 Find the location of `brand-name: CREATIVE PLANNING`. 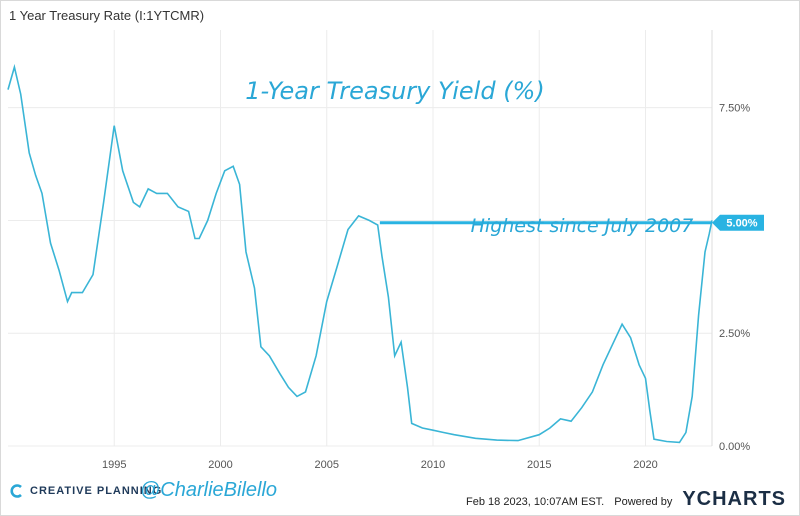

brand-name: CREATIVE PLANNING is located at coordinates (96, 491).